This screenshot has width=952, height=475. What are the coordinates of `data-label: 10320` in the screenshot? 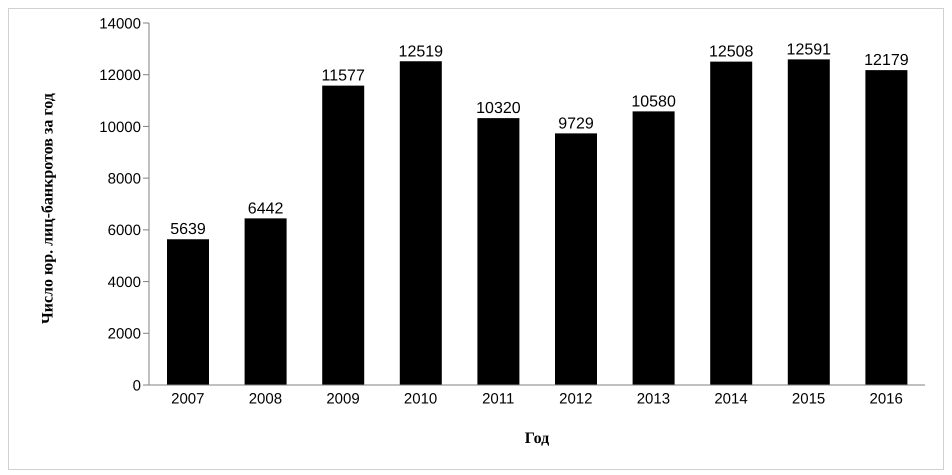 It's located at (498, 109).